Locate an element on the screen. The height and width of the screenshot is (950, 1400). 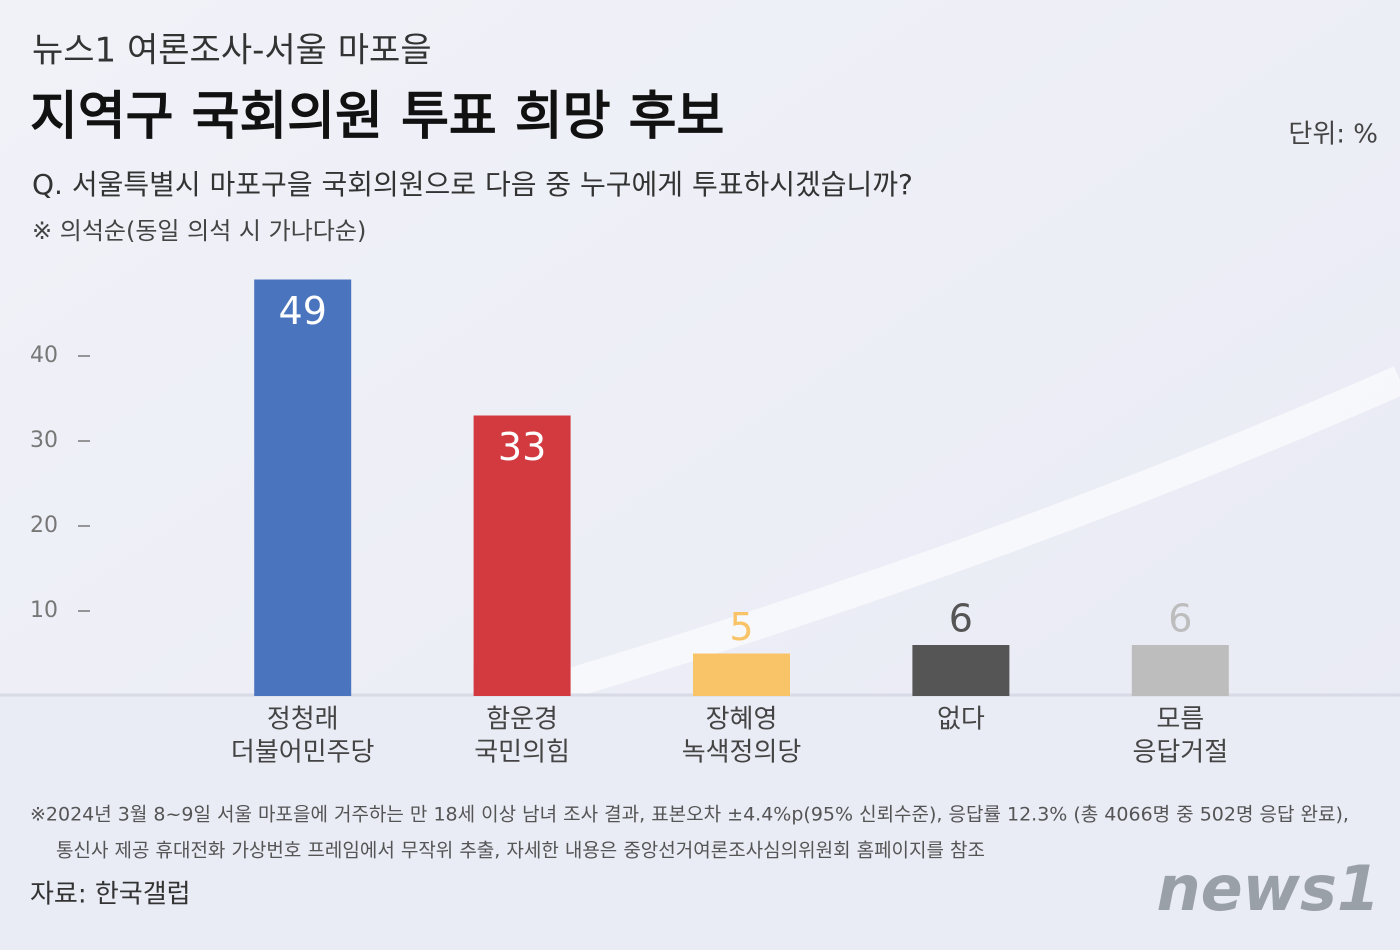
x-tick-label: 모름 is located at coordinates (1180, 720).